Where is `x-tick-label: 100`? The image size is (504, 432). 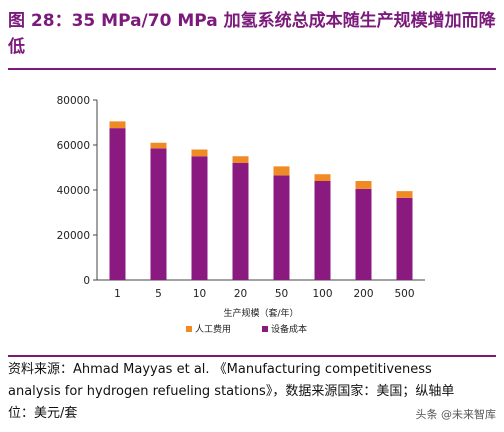 x-tick-label: 100 is located at coordinates (322, 294).